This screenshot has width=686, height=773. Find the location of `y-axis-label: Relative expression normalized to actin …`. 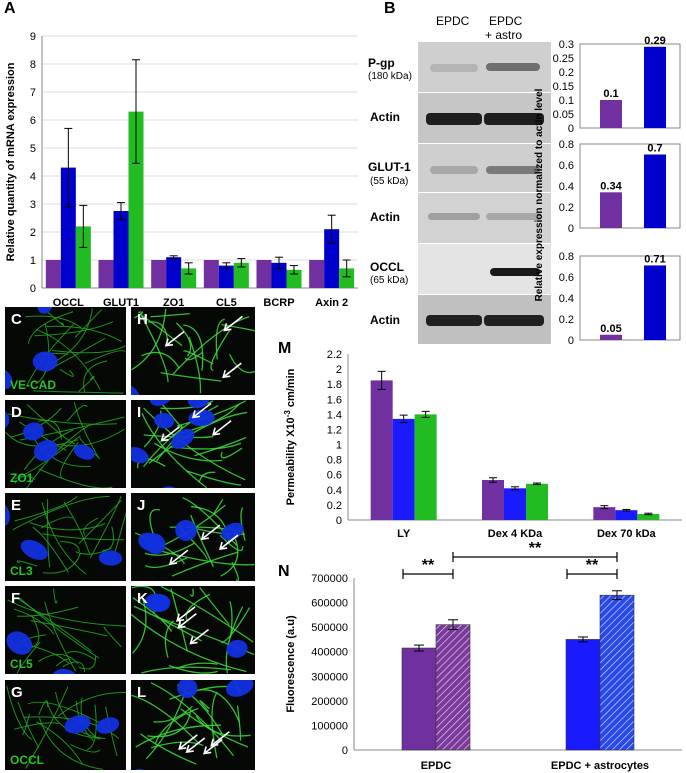

y-axis-label: Relative expression normalized to actin … is located at coordinates (539, 194).